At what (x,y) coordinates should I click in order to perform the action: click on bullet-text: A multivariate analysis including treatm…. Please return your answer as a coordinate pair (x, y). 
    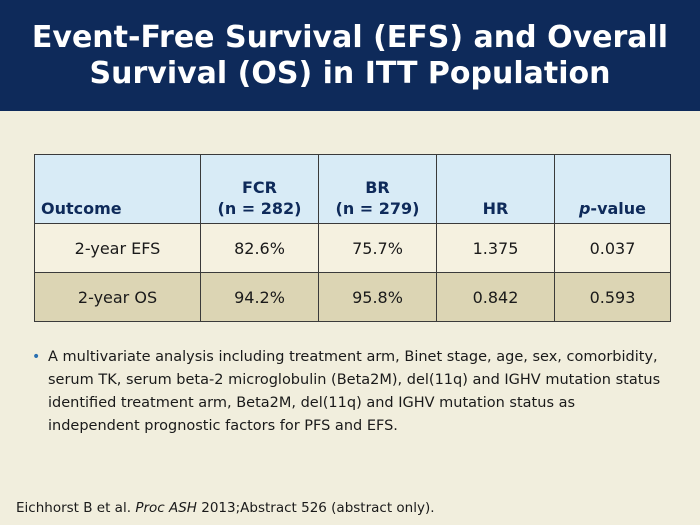
    Looking at the image, I should click on (354, 391).